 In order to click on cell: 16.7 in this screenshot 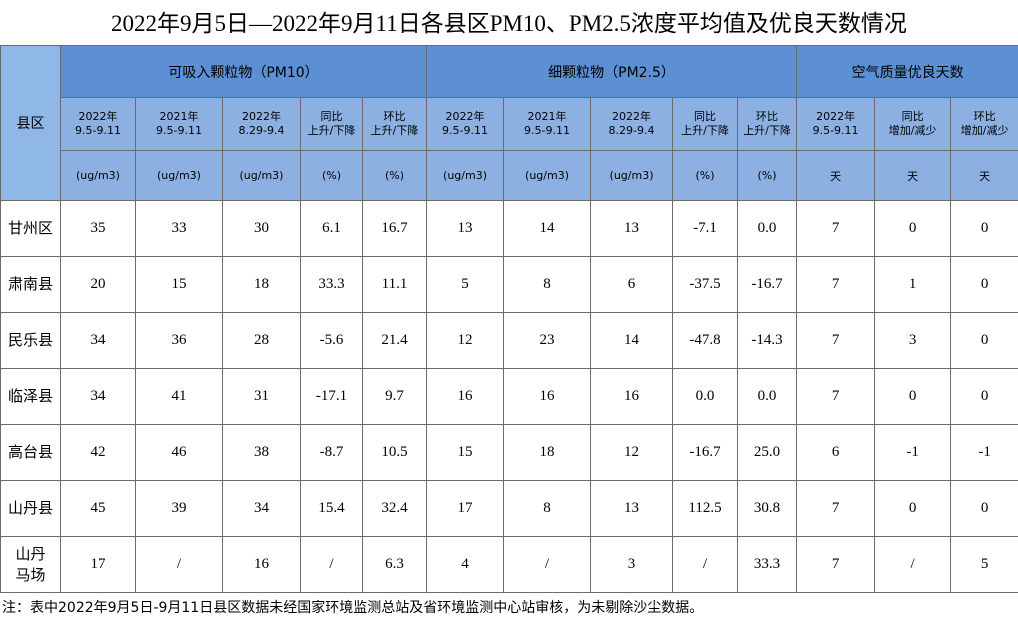, I will do `click(394, 228)`.